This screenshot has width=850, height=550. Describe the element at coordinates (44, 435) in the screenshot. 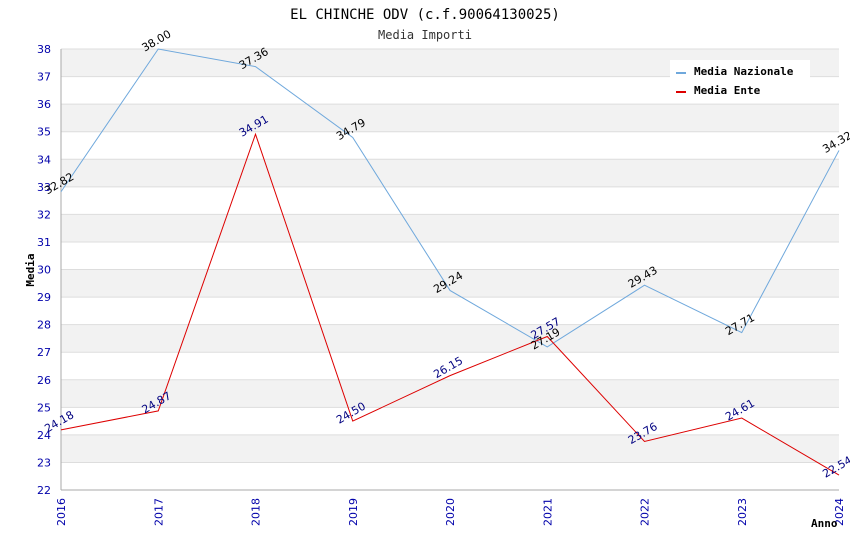

I see `y-tick-label-24: 24` at that location.